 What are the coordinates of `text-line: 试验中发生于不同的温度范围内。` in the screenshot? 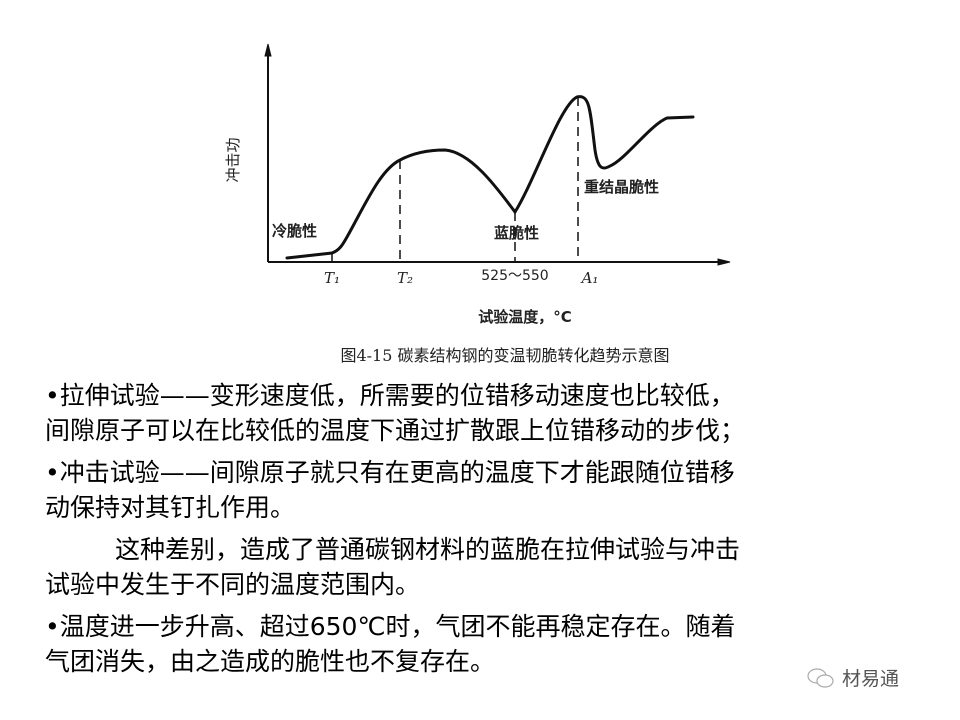 It's located at (233, 584).